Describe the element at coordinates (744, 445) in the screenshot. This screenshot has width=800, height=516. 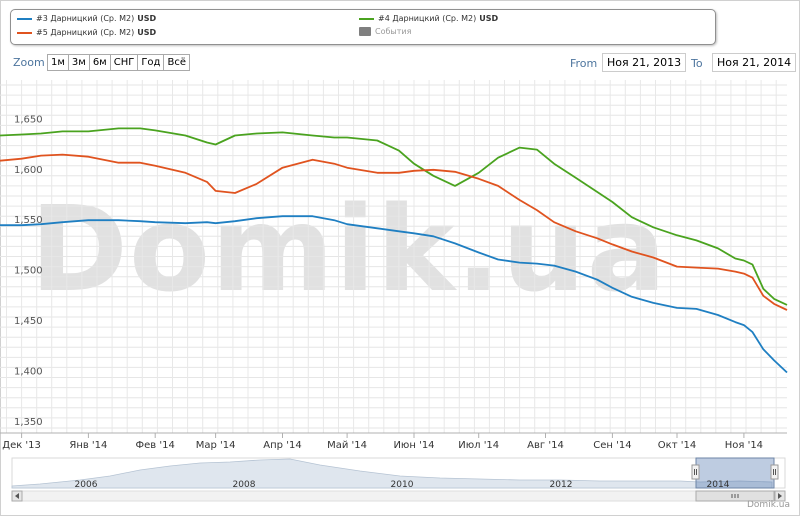
I see `x-tick-label: Ноя '14` at that location.